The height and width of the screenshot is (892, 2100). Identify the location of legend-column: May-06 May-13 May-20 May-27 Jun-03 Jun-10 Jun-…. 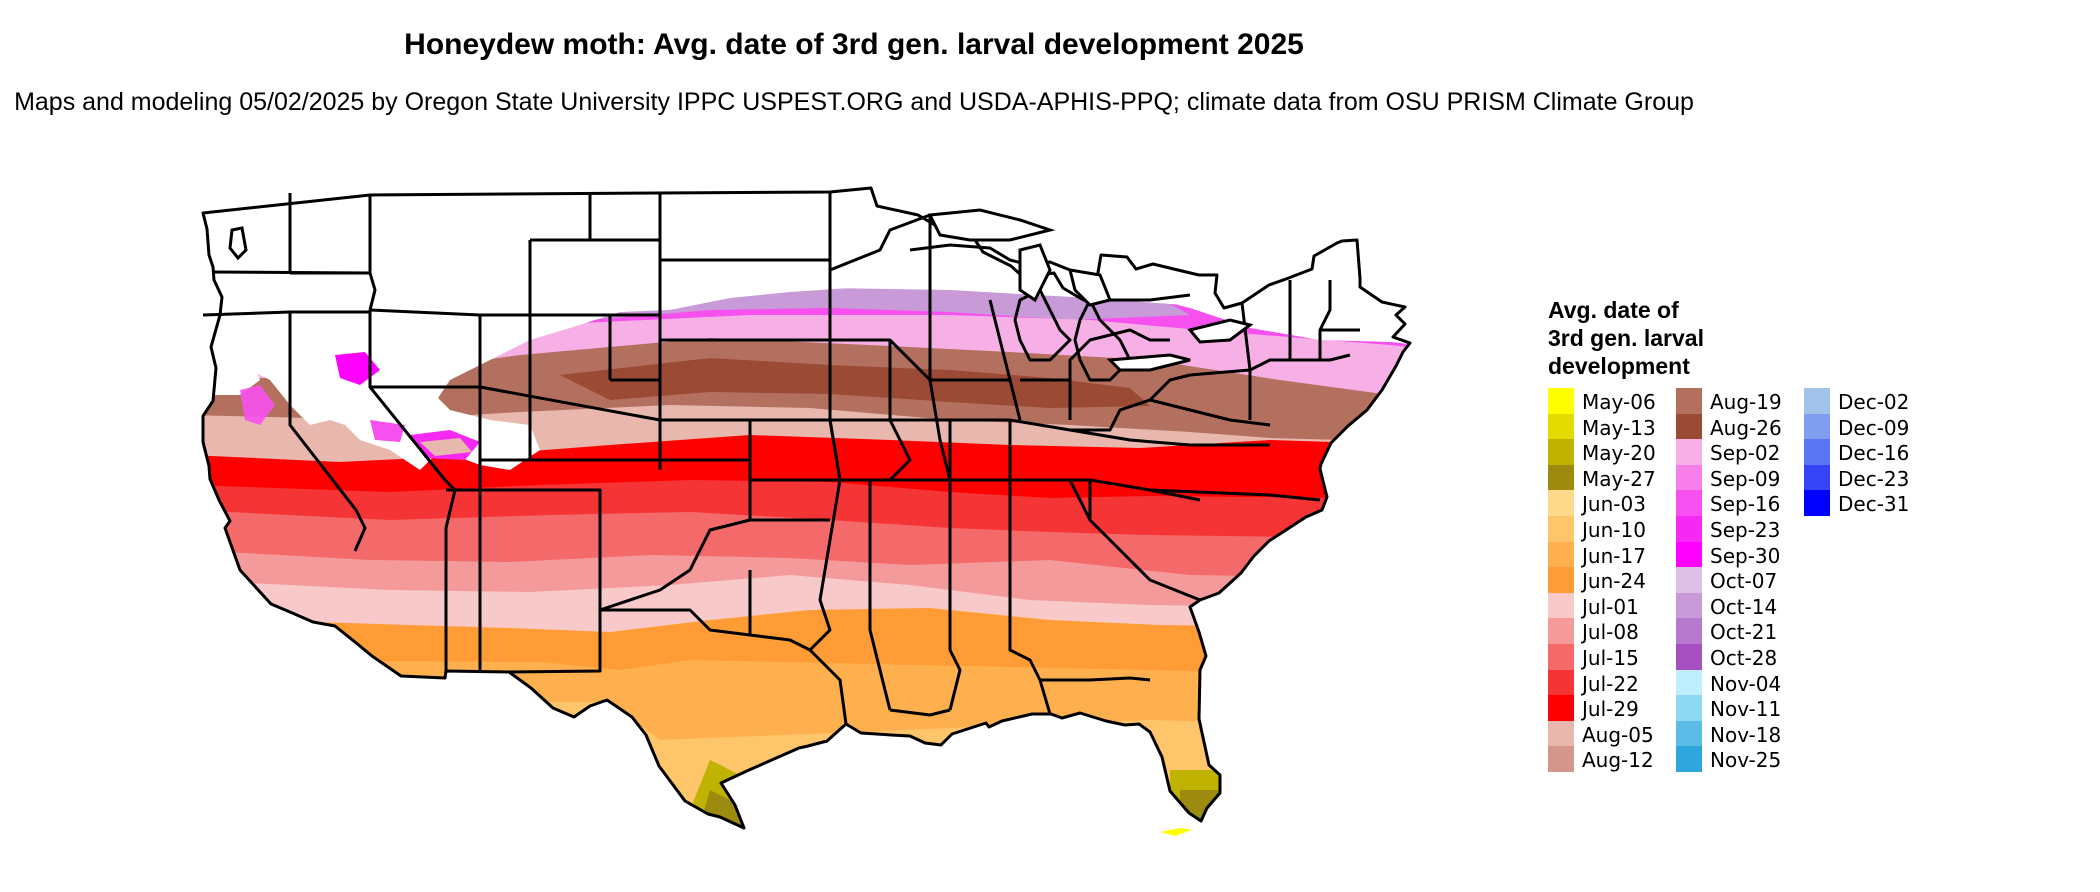
(1614, 580).